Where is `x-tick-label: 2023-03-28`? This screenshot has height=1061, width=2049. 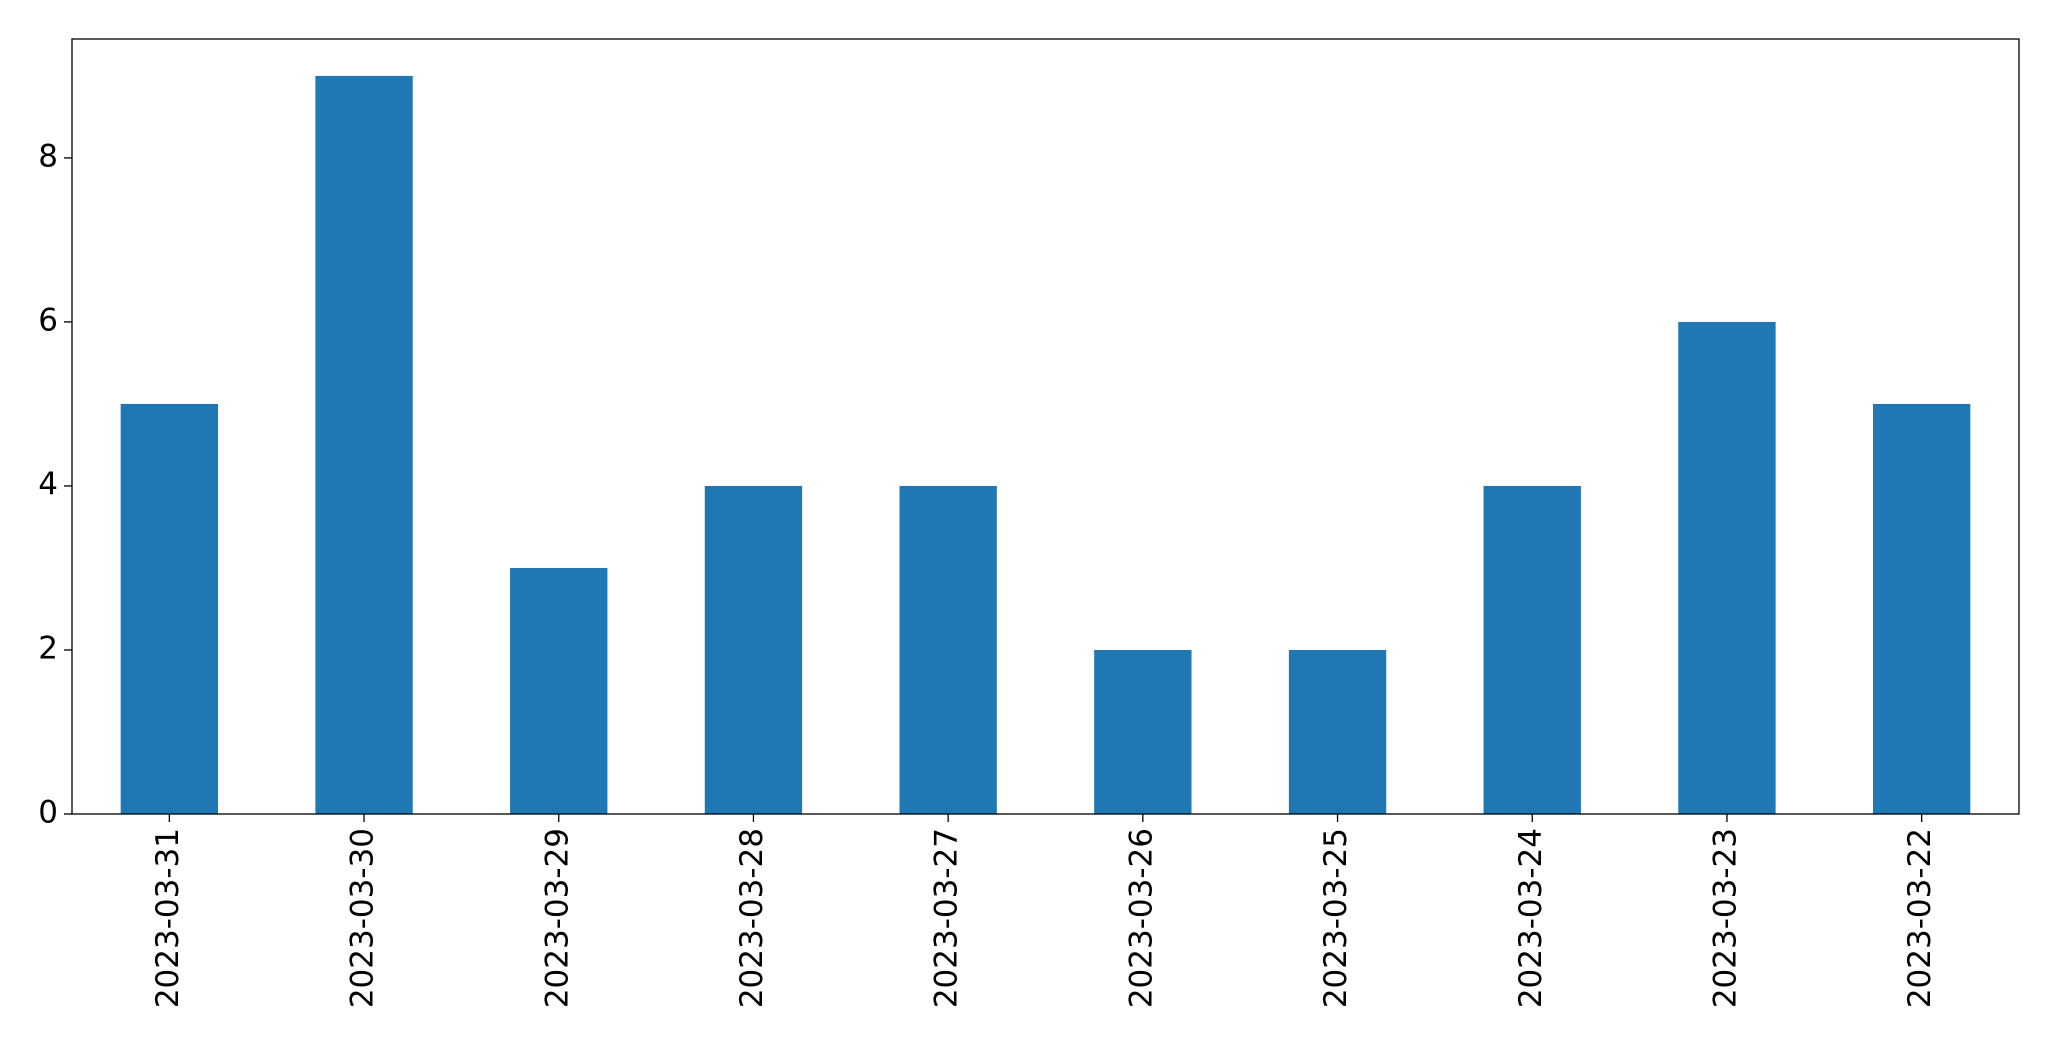 x-tick-label: 2023-03-28 is located at coordinates (752, 918).